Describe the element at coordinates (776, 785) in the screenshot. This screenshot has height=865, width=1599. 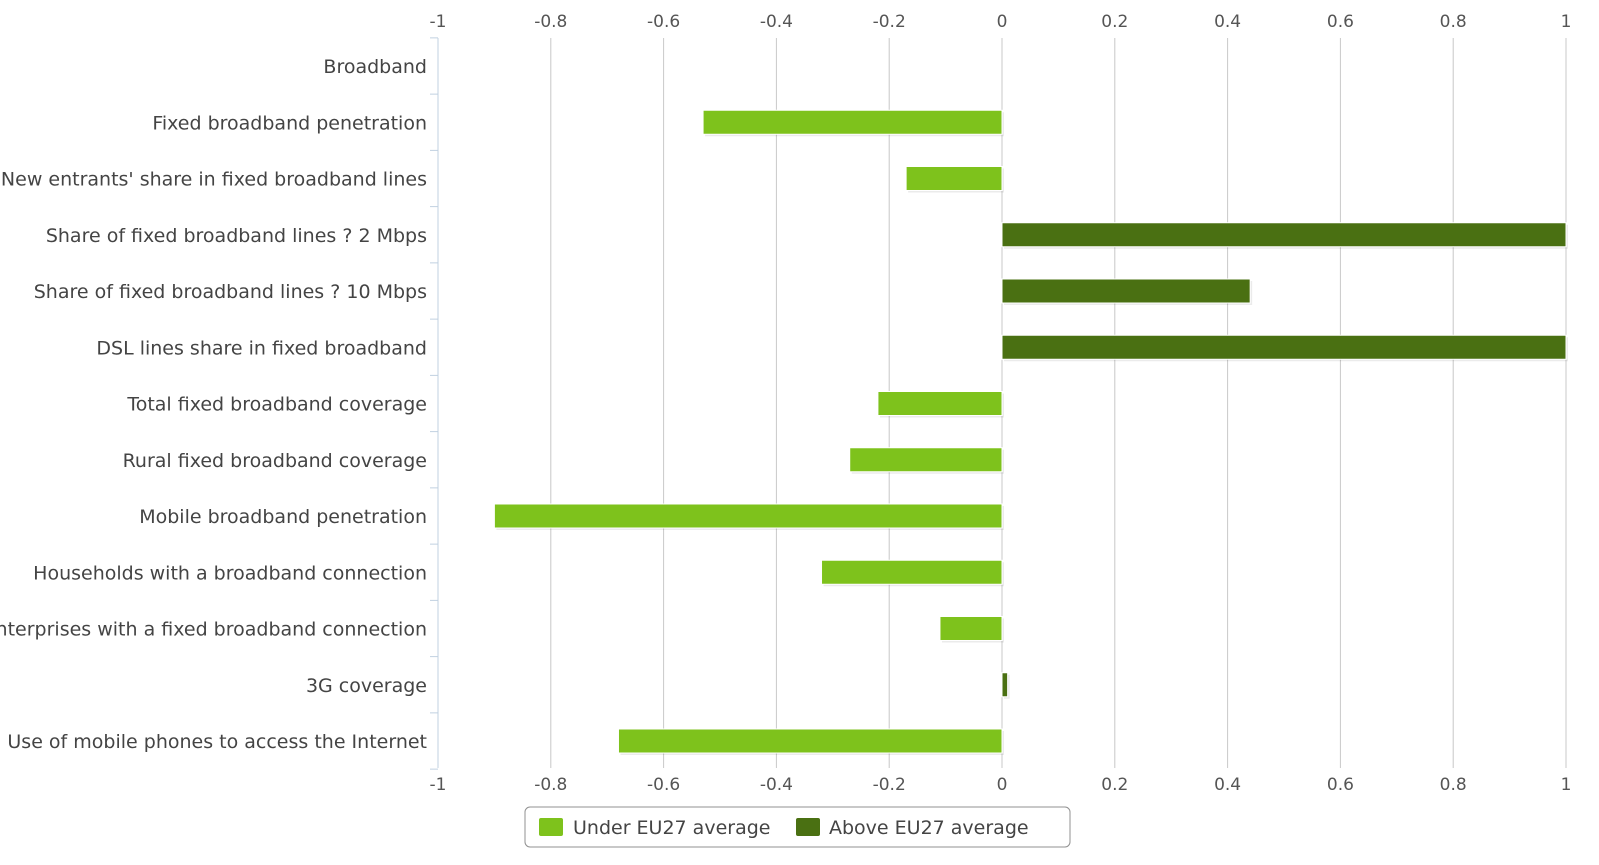
I see `x-tick-label-bottom: -0.4` at that location.